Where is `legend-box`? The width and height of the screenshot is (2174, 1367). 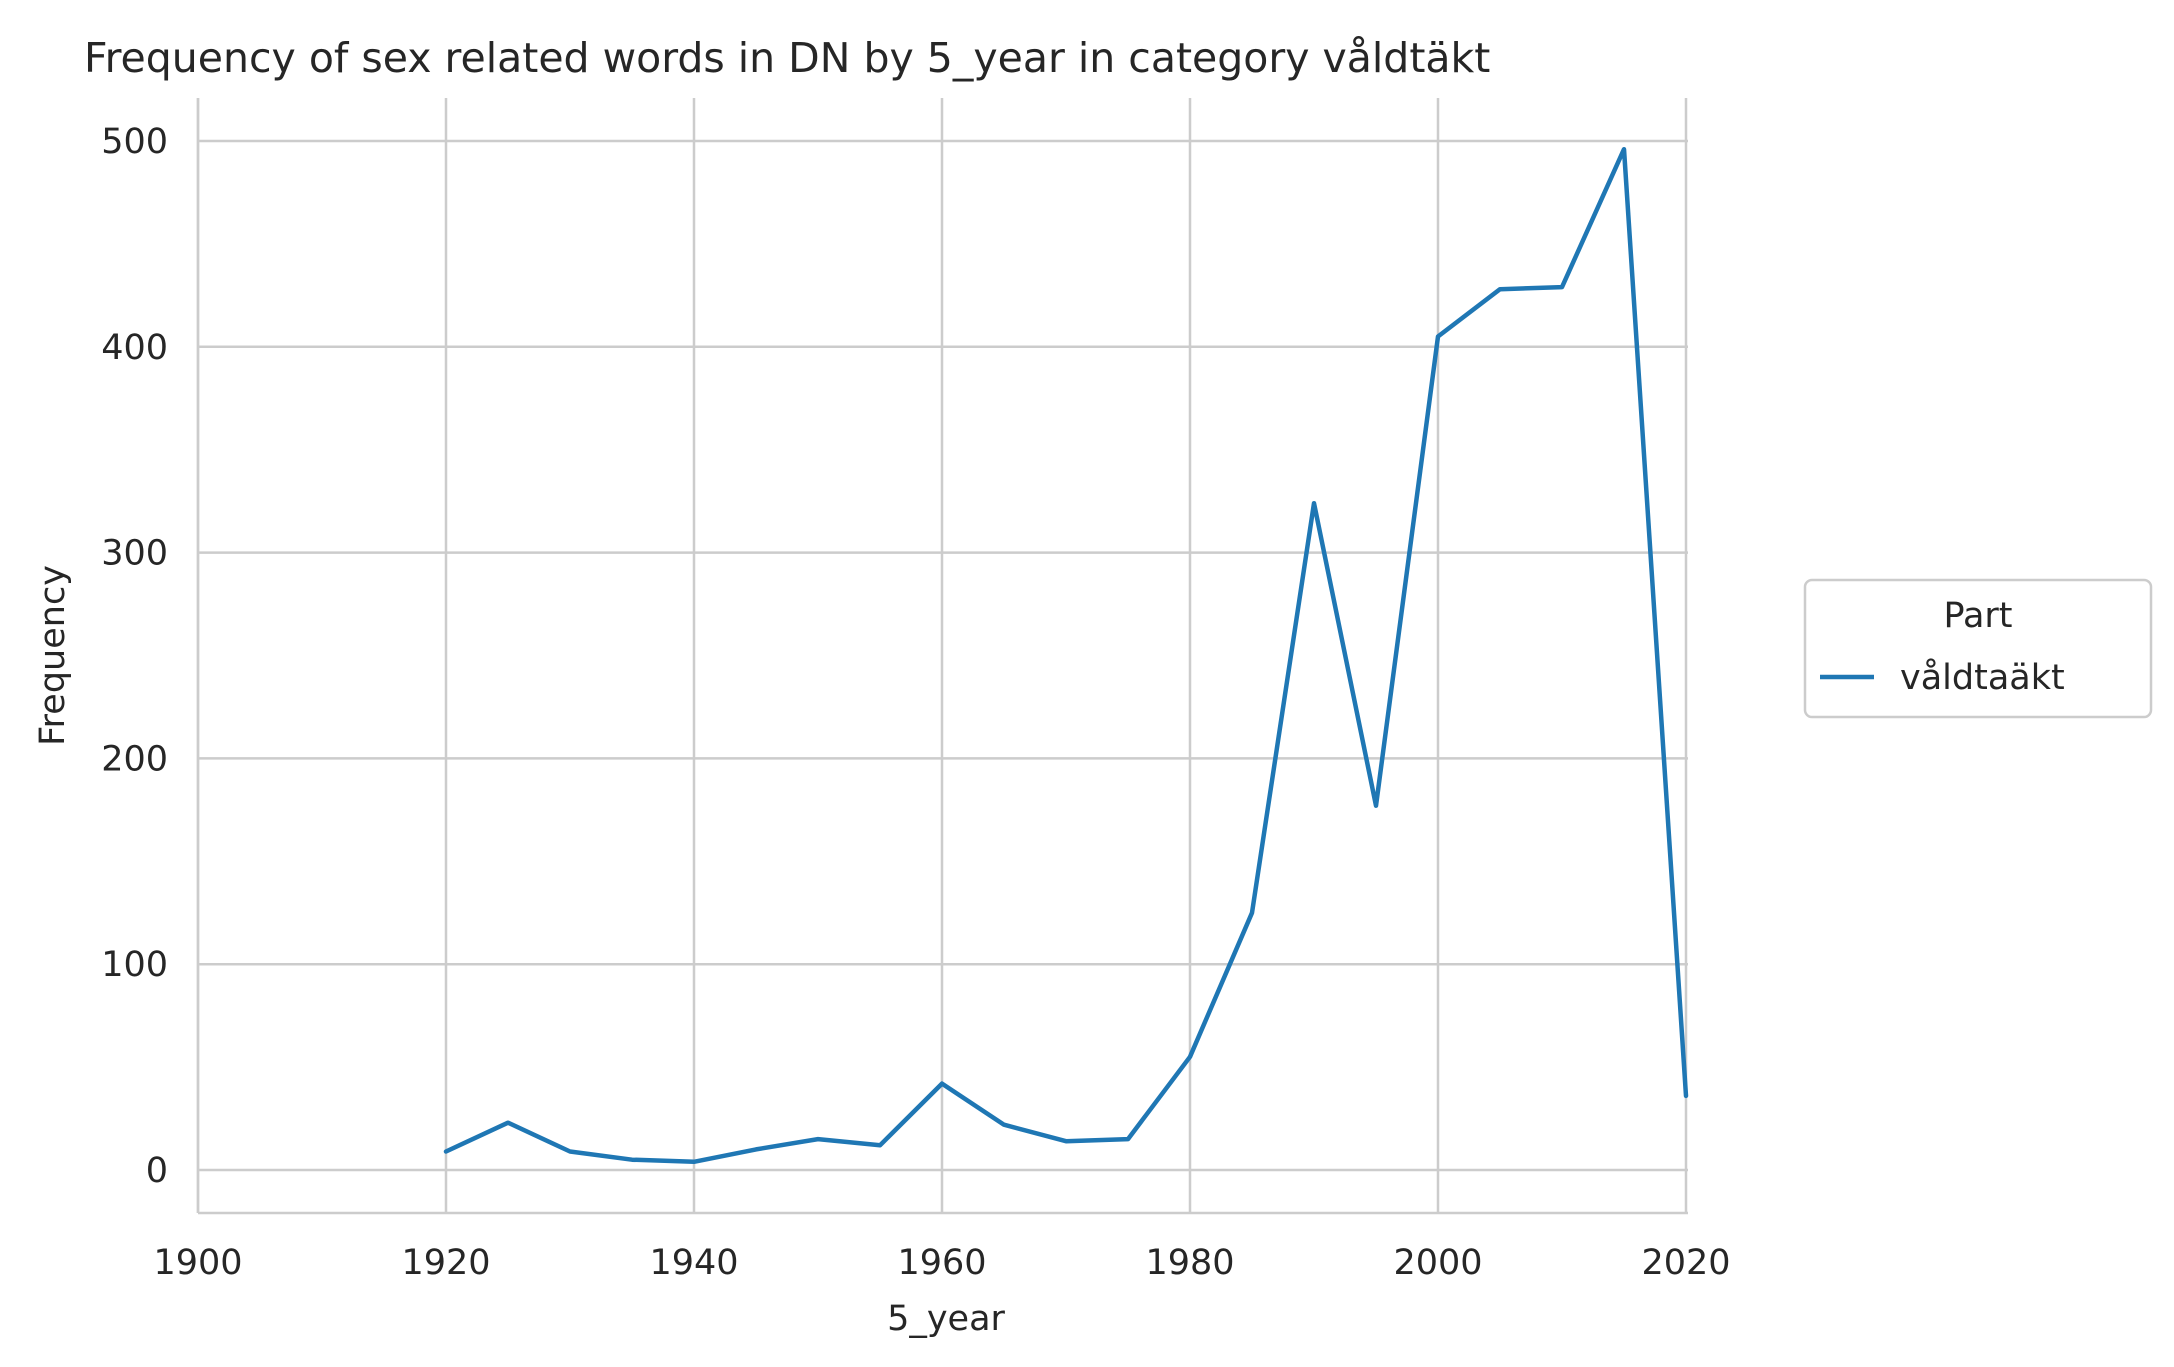
legend-box is located at coordinates (1978, 648).